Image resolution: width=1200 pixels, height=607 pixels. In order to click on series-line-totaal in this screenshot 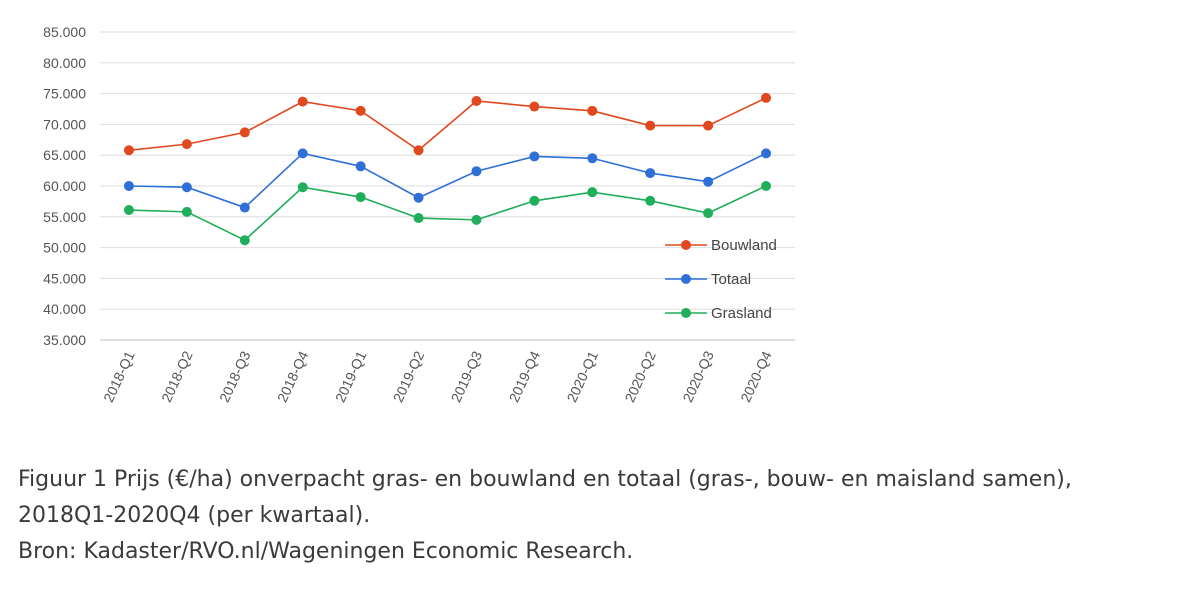, I will do `click(447, 180)`.